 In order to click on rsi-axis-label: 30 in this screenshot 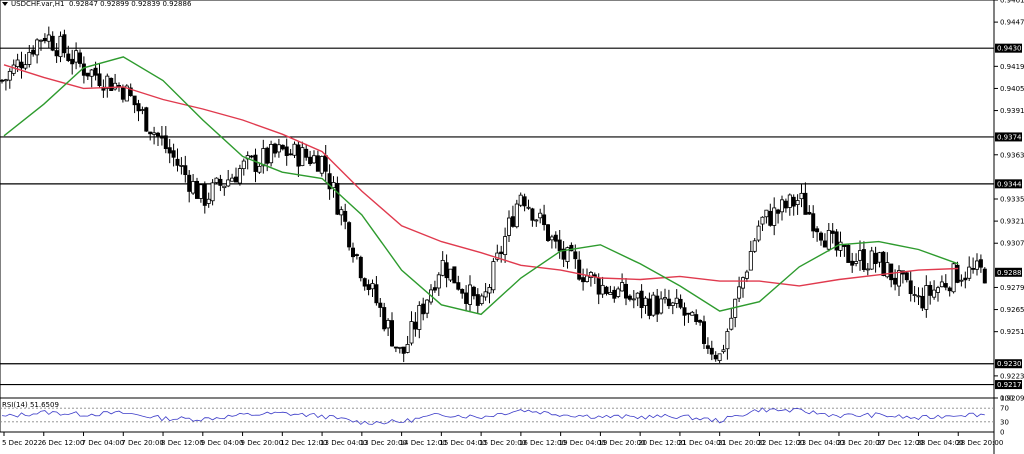, I will do `click(1004, 422)`.